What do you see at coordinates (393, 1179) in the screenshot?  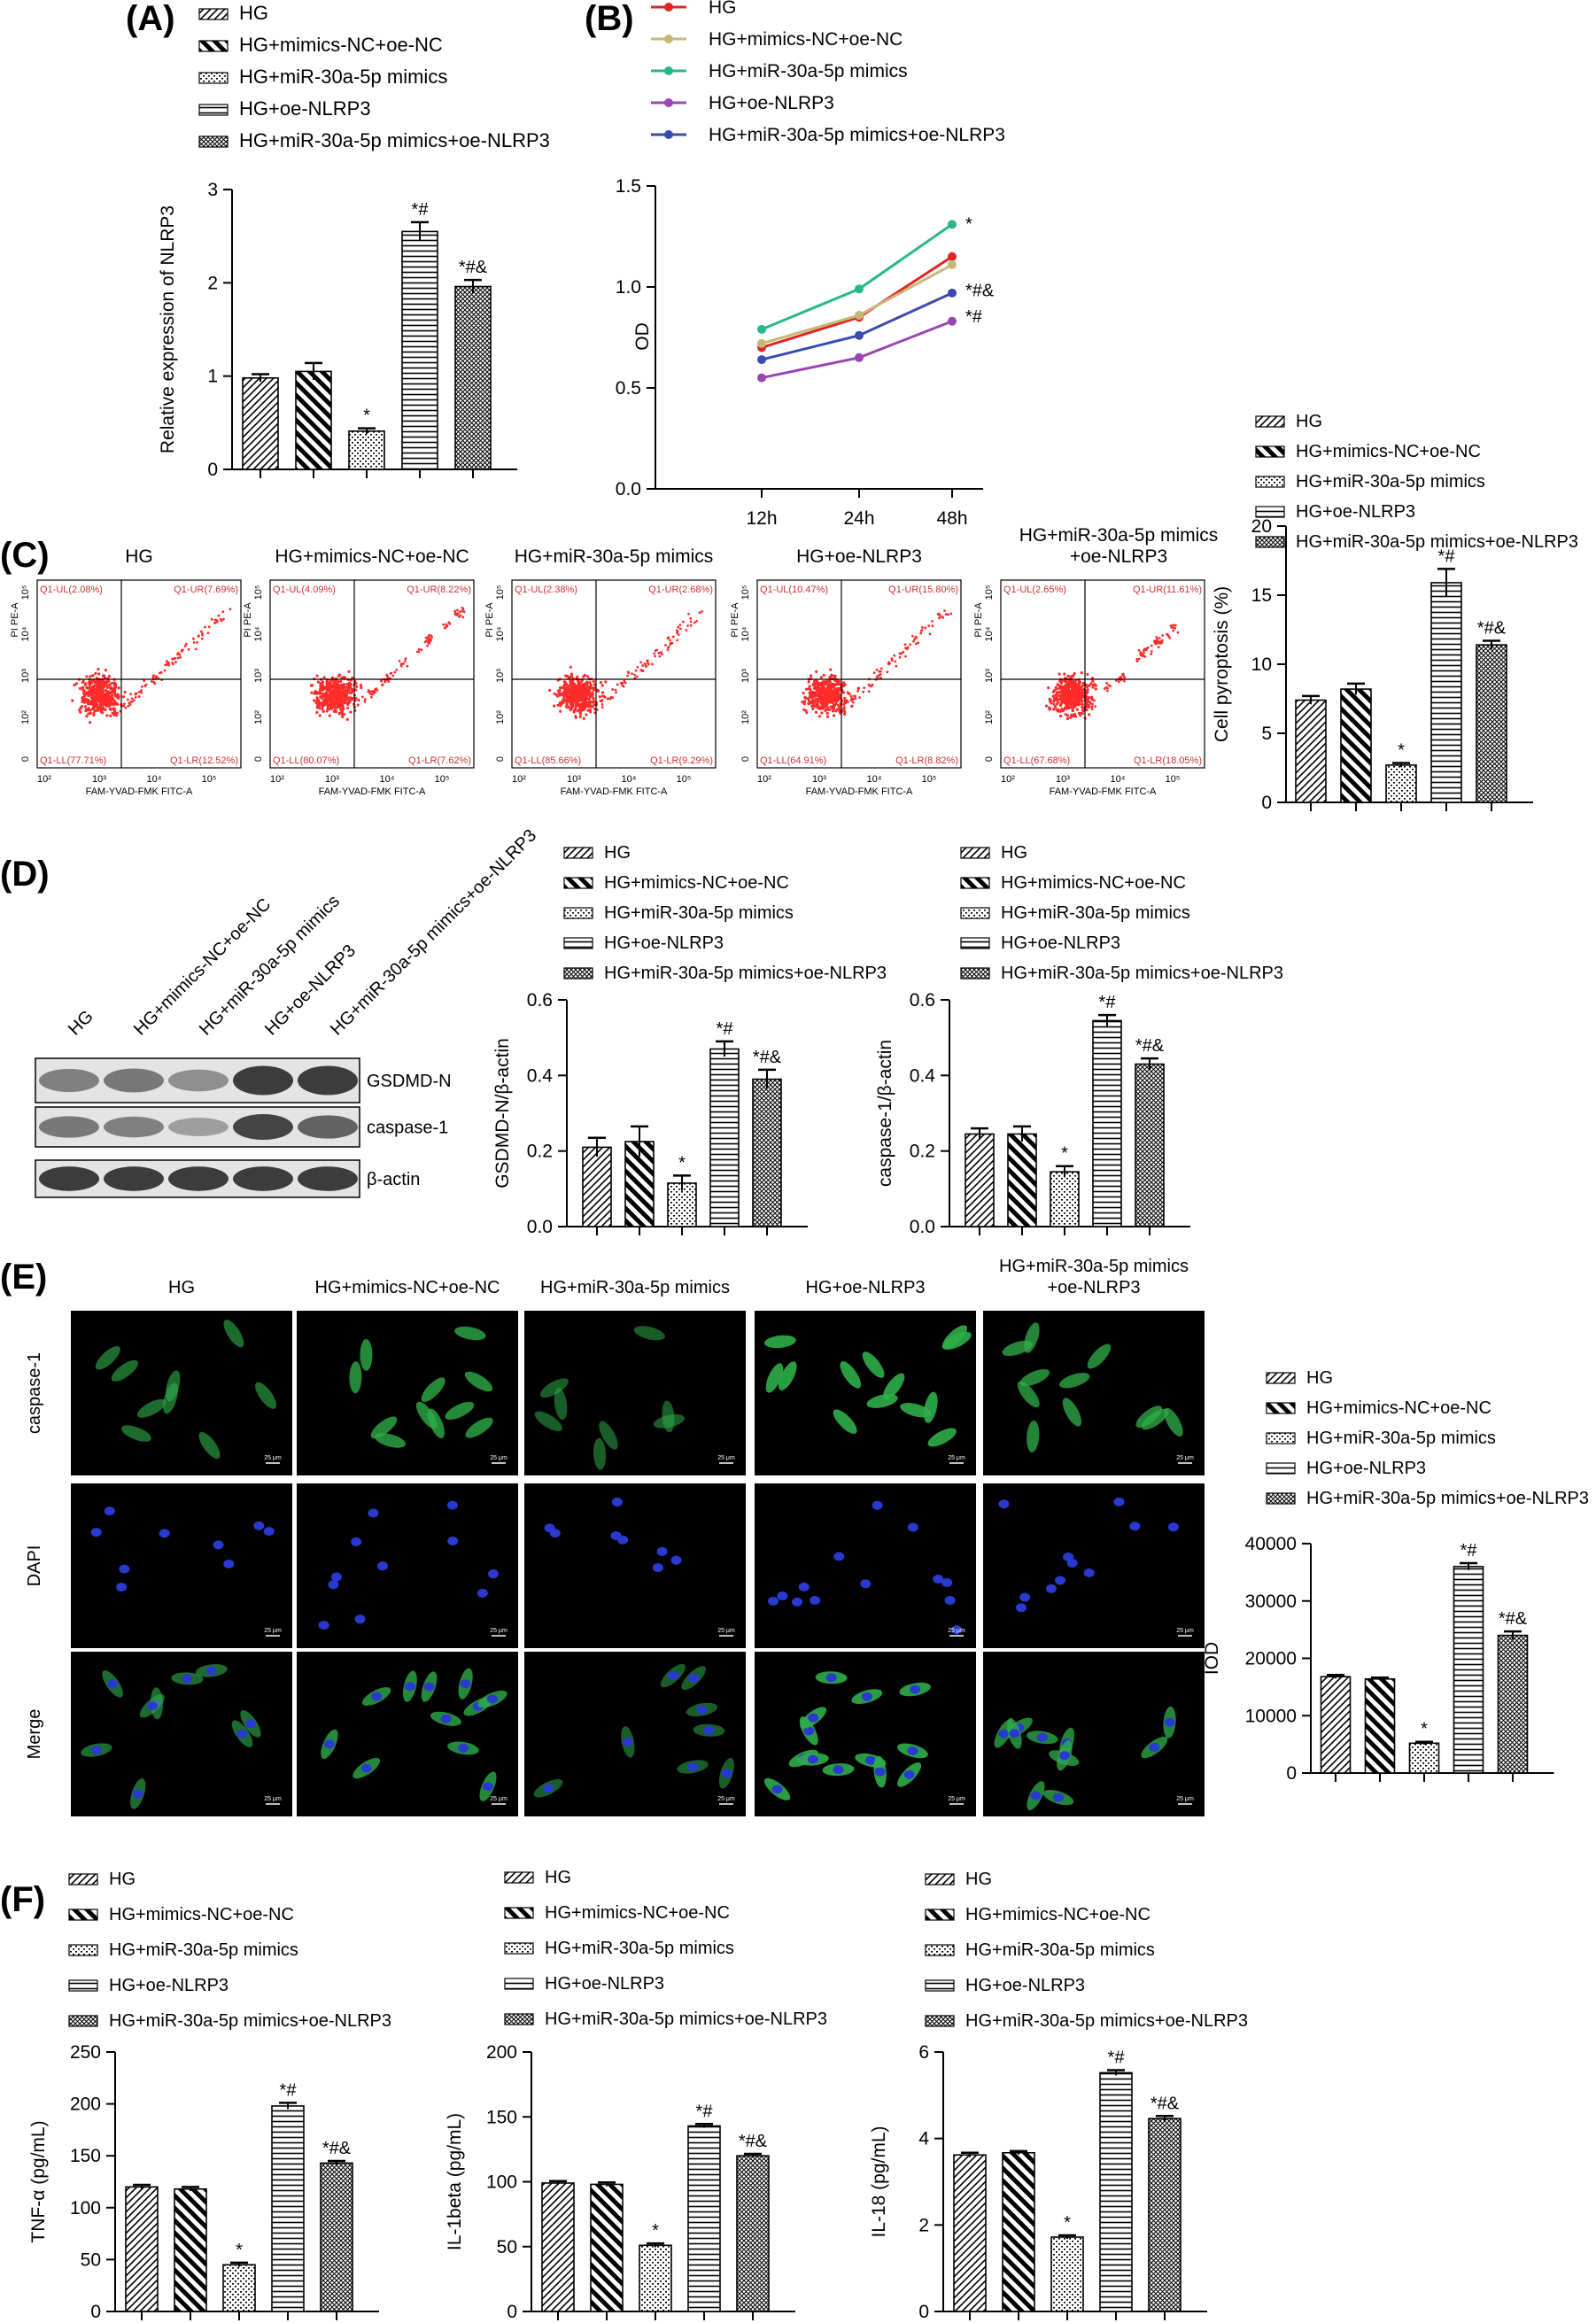 I see `band-label: β-actin` at bounding box center [393, 1179].